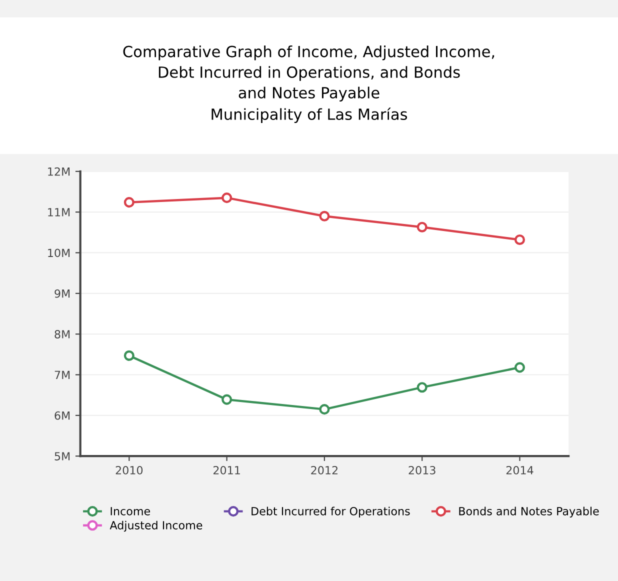 This screenshot has height=581, width=618. I want to click on x-tick-label: 2011, so click(226, 470).